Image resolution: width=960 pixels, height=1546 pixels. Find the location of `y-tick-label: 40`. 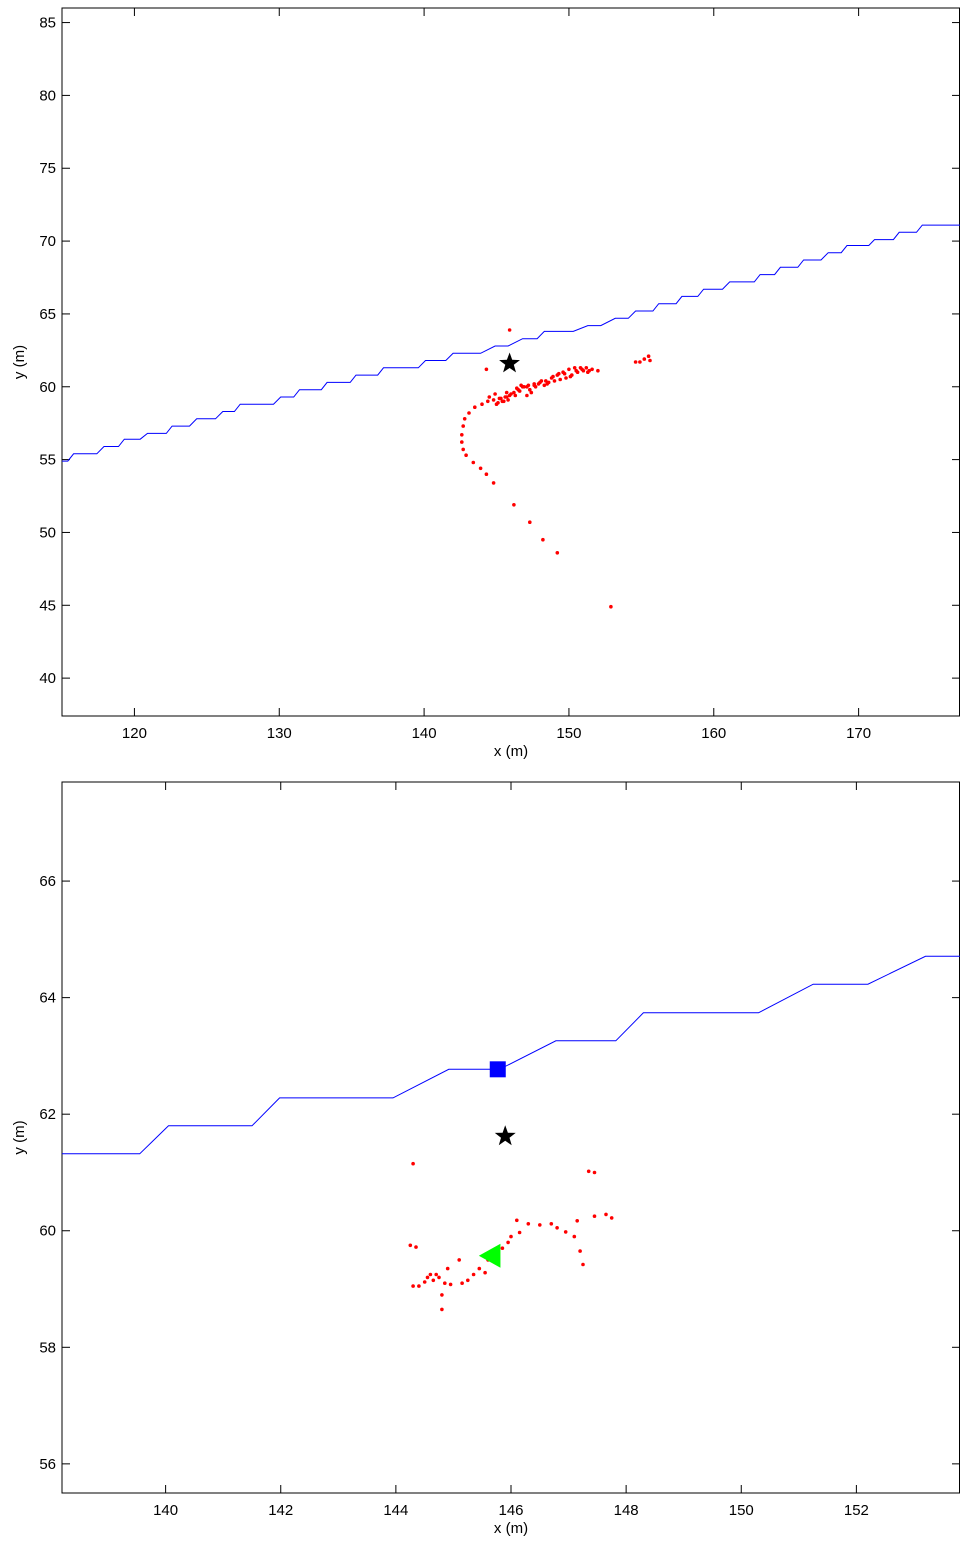

y-tick-label: 40 is located at coordinates (47, 678).